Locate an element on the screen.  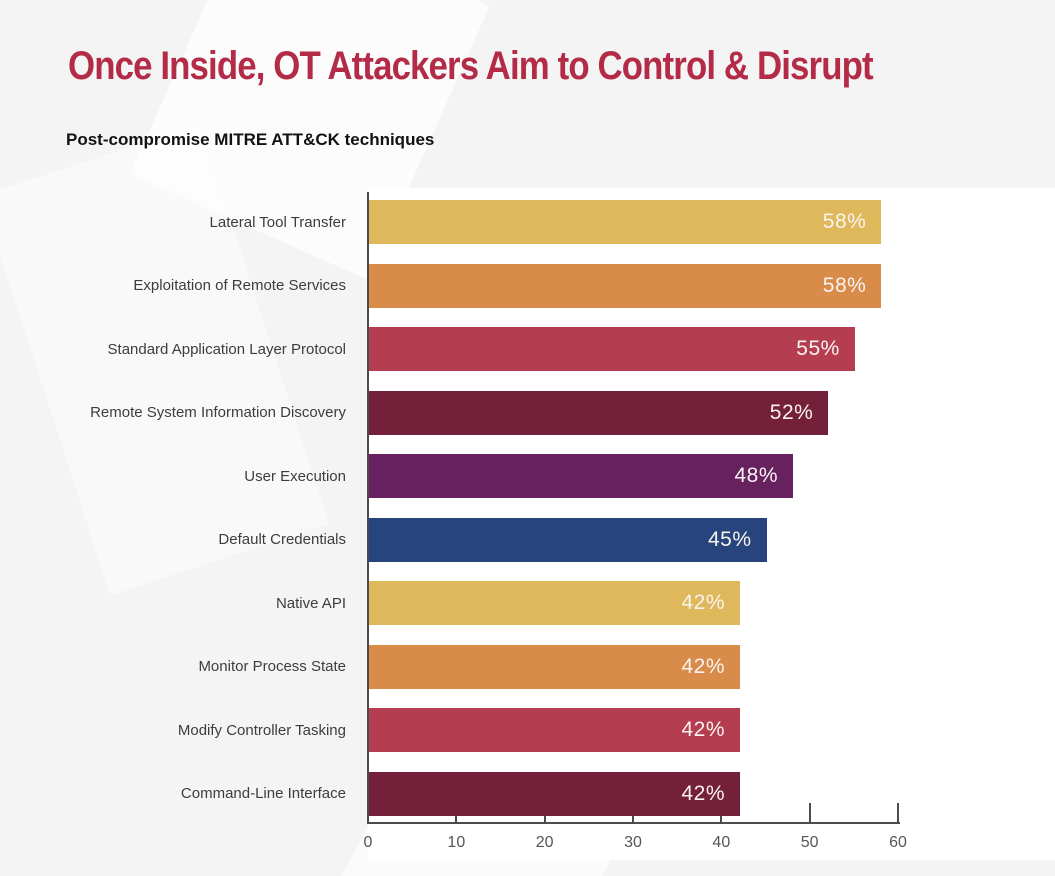
x-axis-tick-label: 60 is located at coordinates (898, 842).